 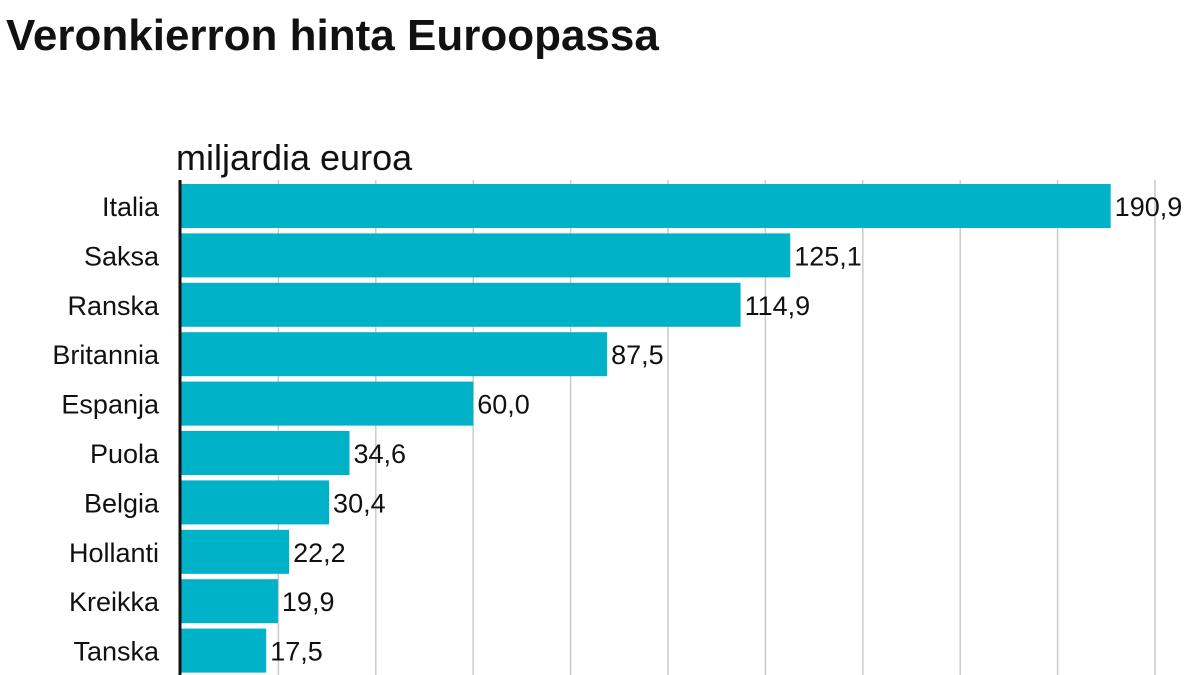 What do you see at coordinates (116, 652) in the screenshot?
I see `category-label: Tanska` at bounding box center [116, 652].